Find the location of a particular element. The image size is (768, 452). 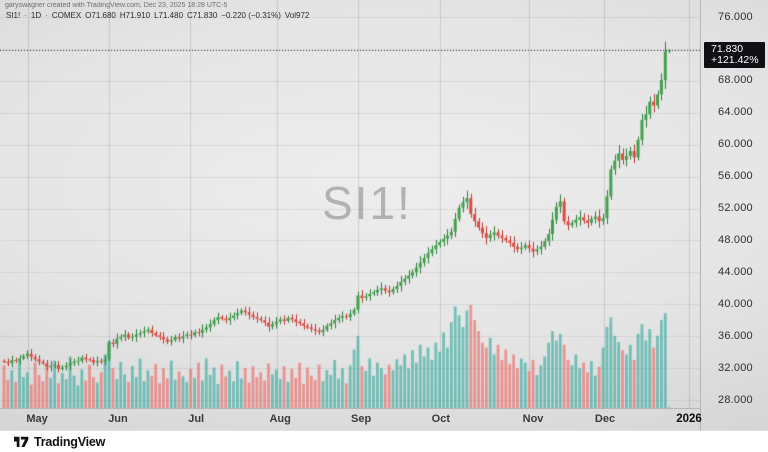

price-tick-label: 60.000 is located at coordinates (735, 144).